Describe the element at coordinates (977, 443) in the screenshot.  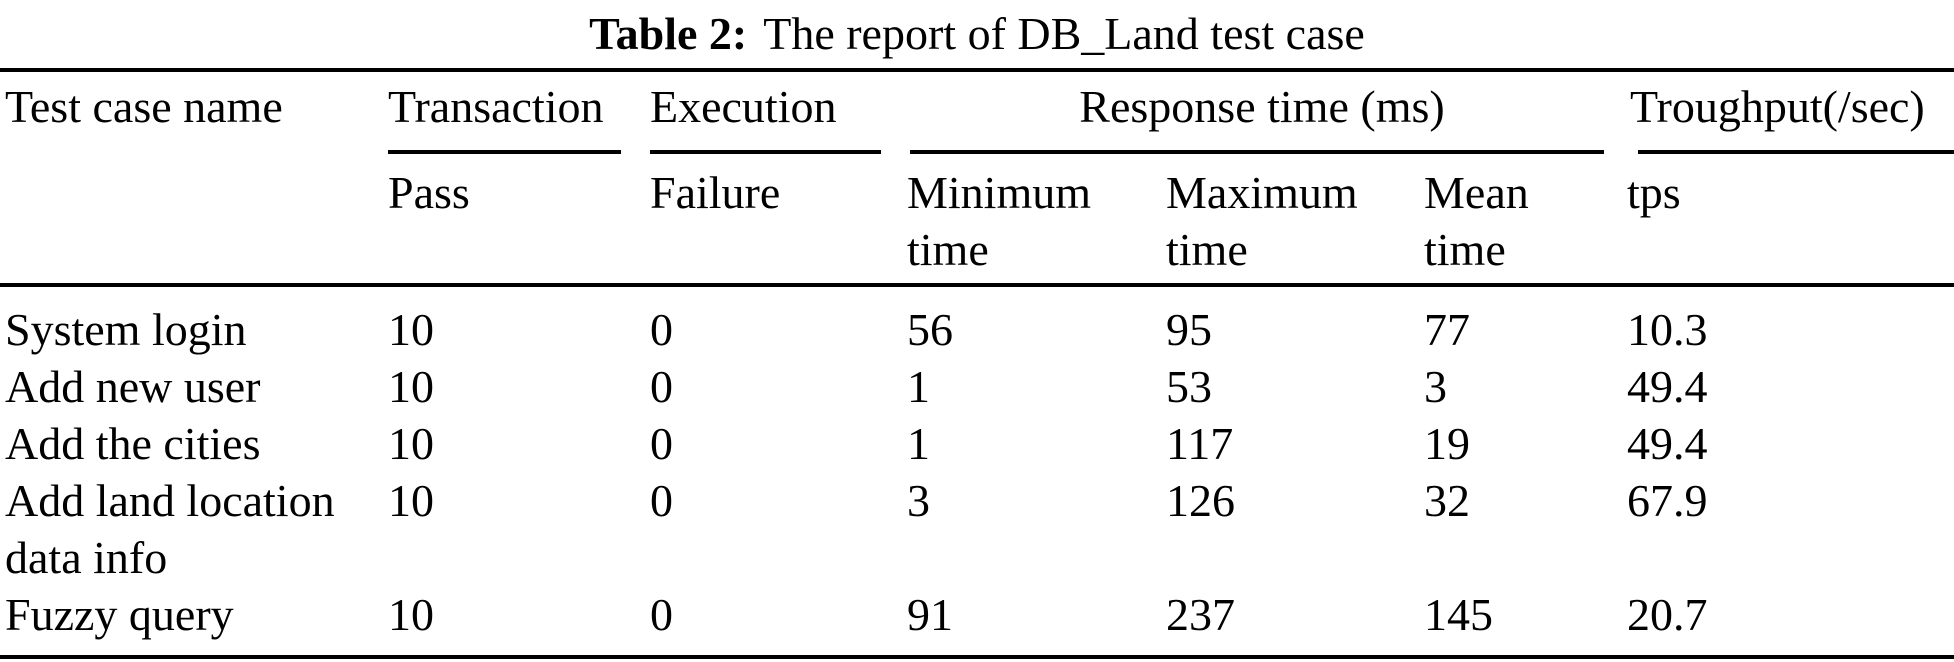
I see `table-row: Add the cities 10 0 1 117 19 49.4` at that location.